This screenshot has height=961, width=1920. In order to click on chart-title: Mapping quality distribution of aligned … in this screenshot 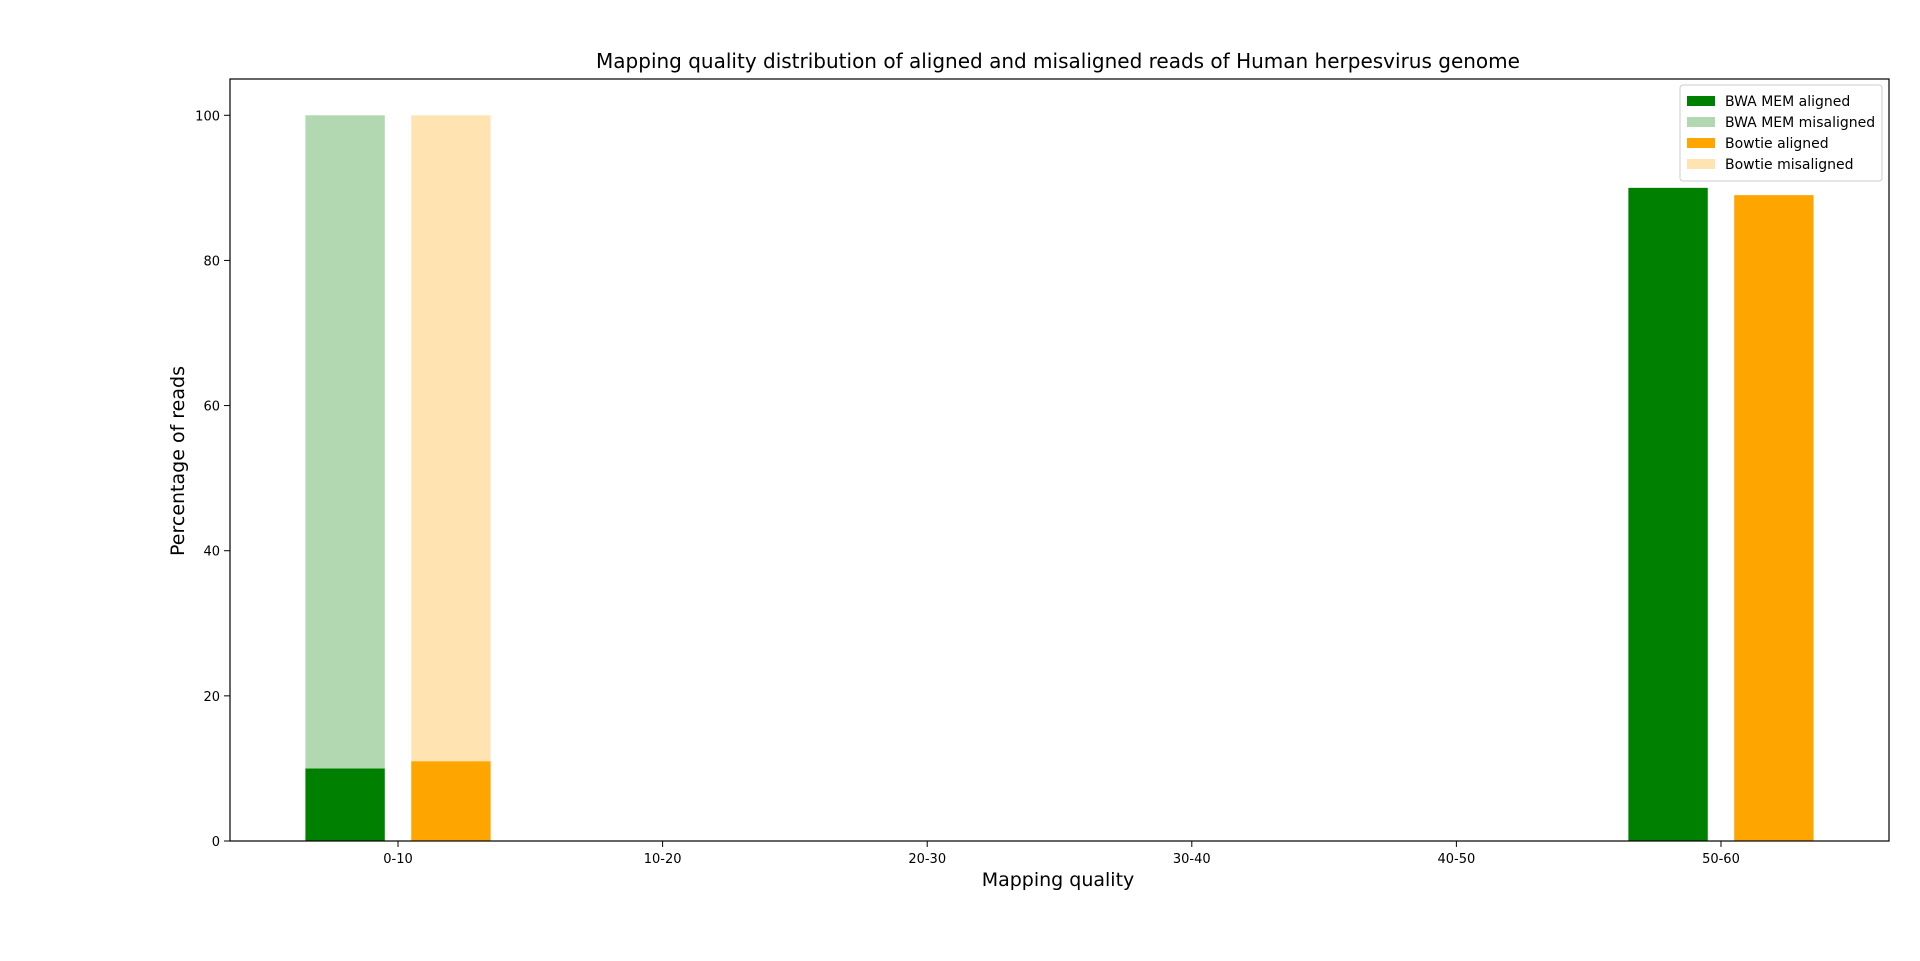, I will do `click(1058, 61)`.